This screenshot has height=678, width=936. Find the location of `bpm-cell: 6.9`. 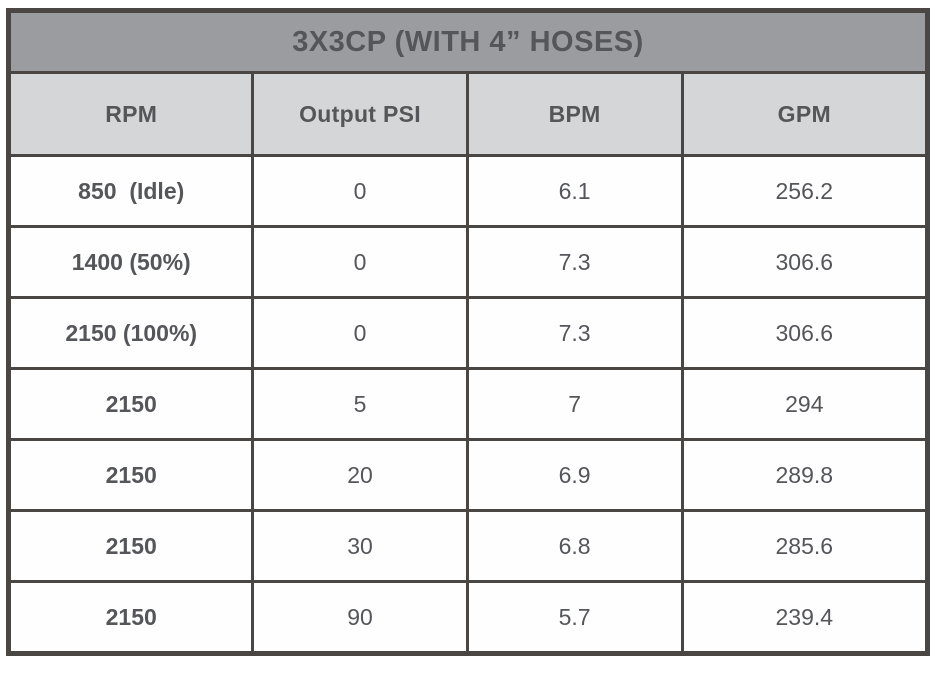

bpm-cell: 6.9 is located at coordinates (574, 475).